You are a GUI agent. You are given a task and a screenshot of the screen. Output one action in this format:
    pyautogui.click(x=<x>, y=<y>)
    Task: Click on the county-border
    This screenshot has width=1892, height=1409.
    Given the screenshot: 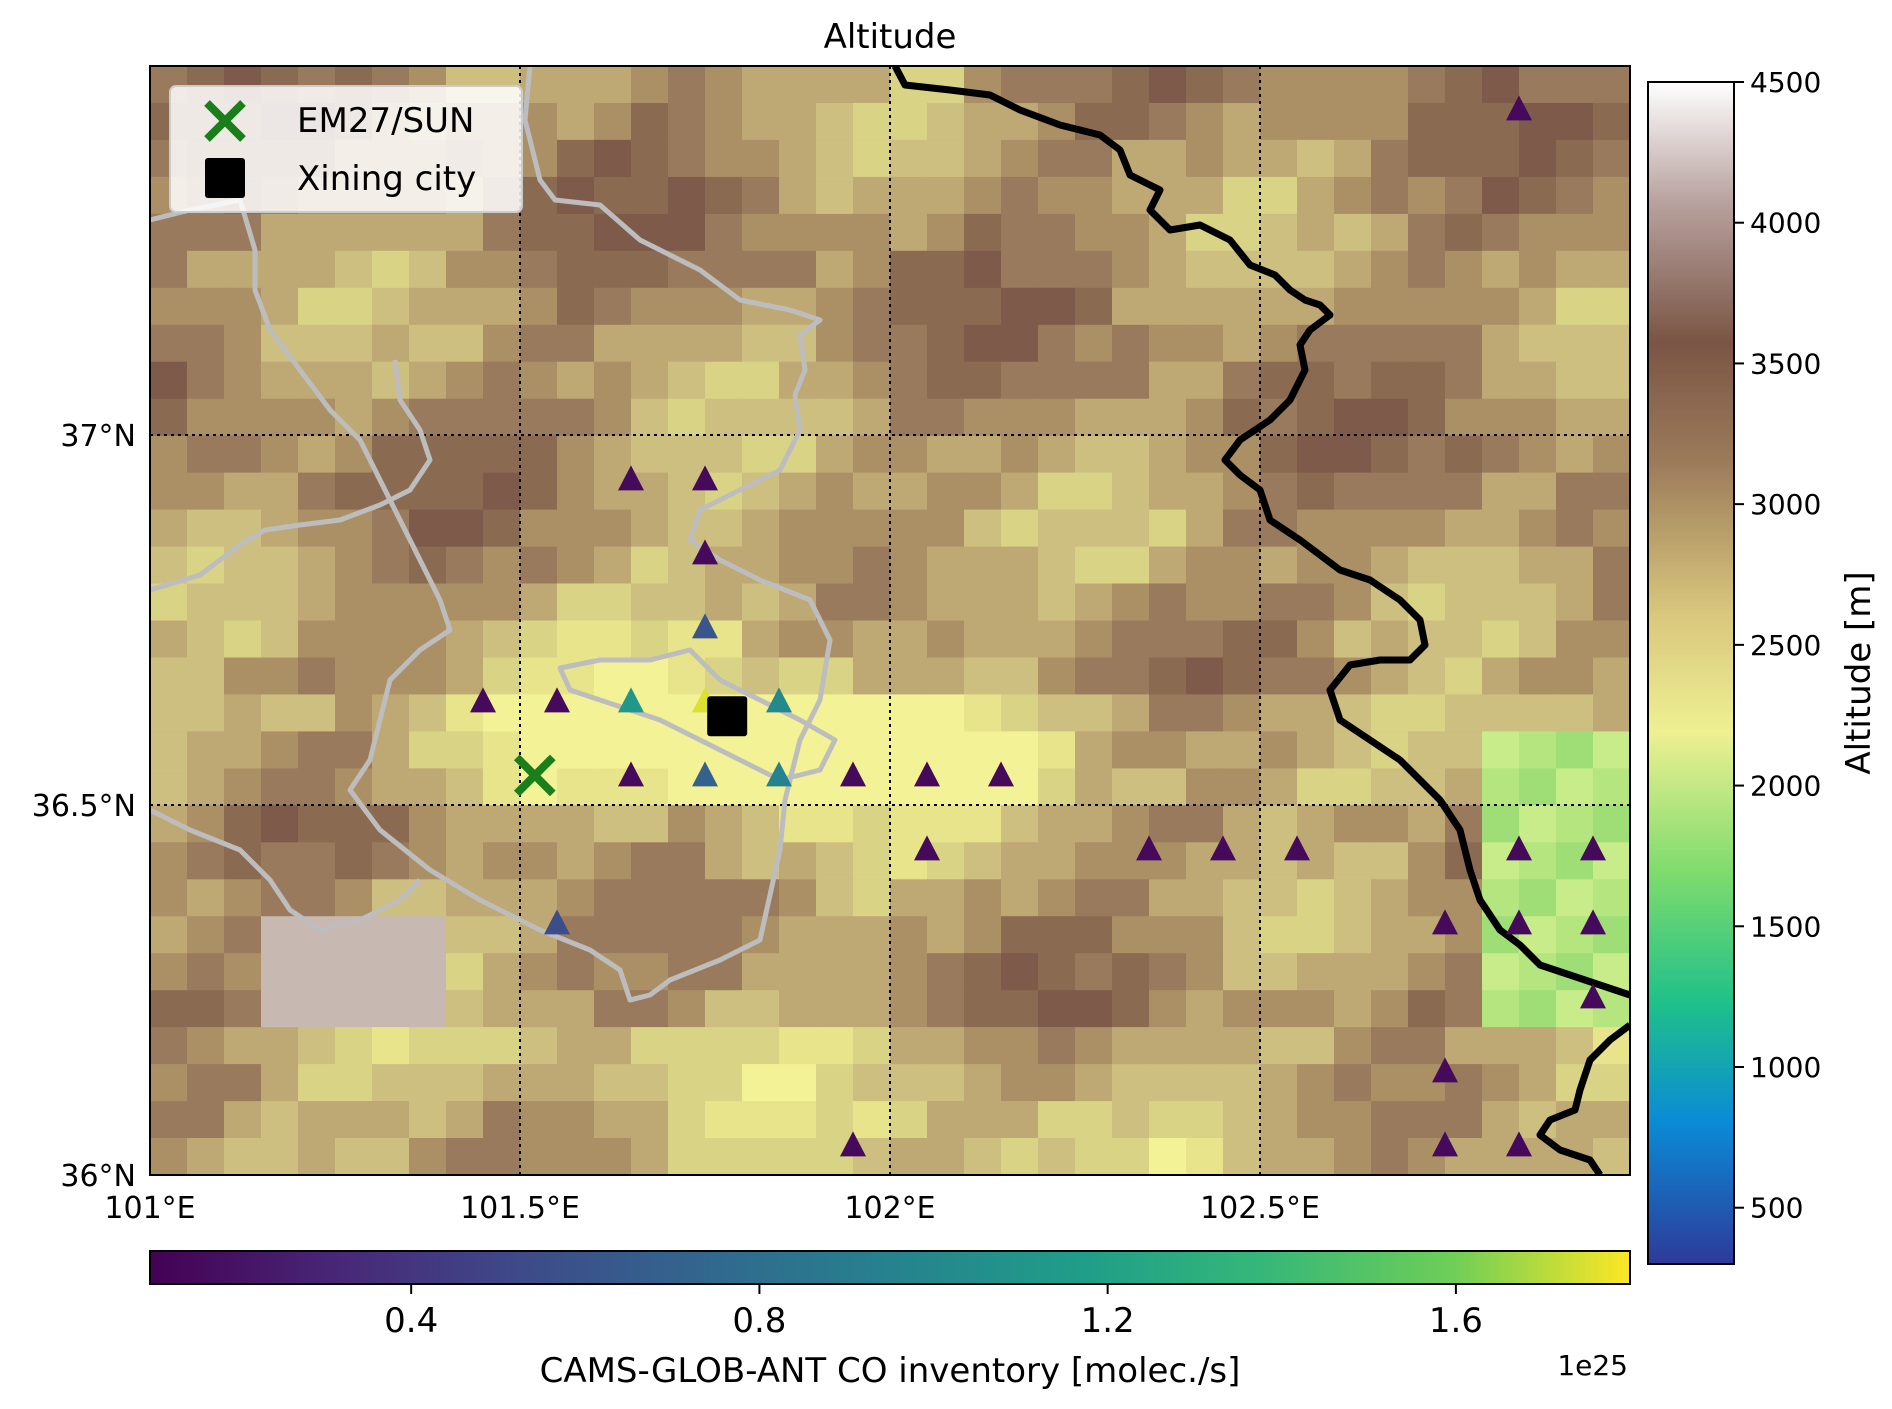 What is the action you would take?
    pyautogui.click(x=286, y=870)
    